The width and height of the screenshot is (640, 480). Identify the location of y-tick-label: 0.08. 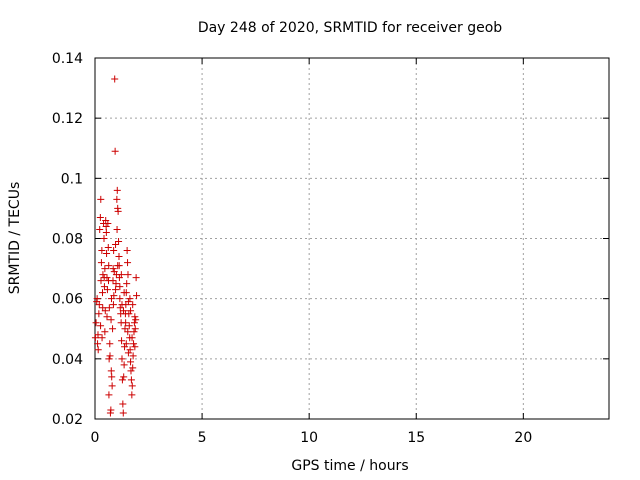
(67, 240).